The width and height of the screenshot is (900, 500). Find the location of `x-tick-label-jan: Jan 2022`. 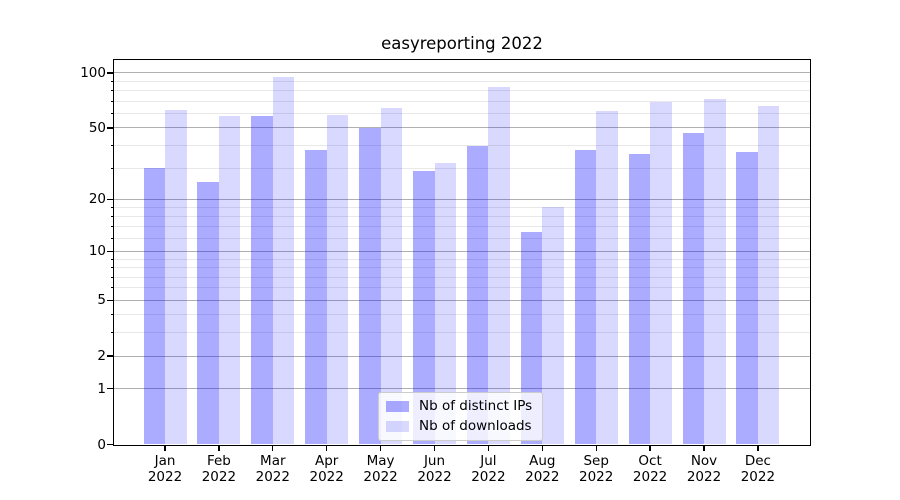

x-tick-label-jan: Jan 2022 is located at coordinates (165, 469).